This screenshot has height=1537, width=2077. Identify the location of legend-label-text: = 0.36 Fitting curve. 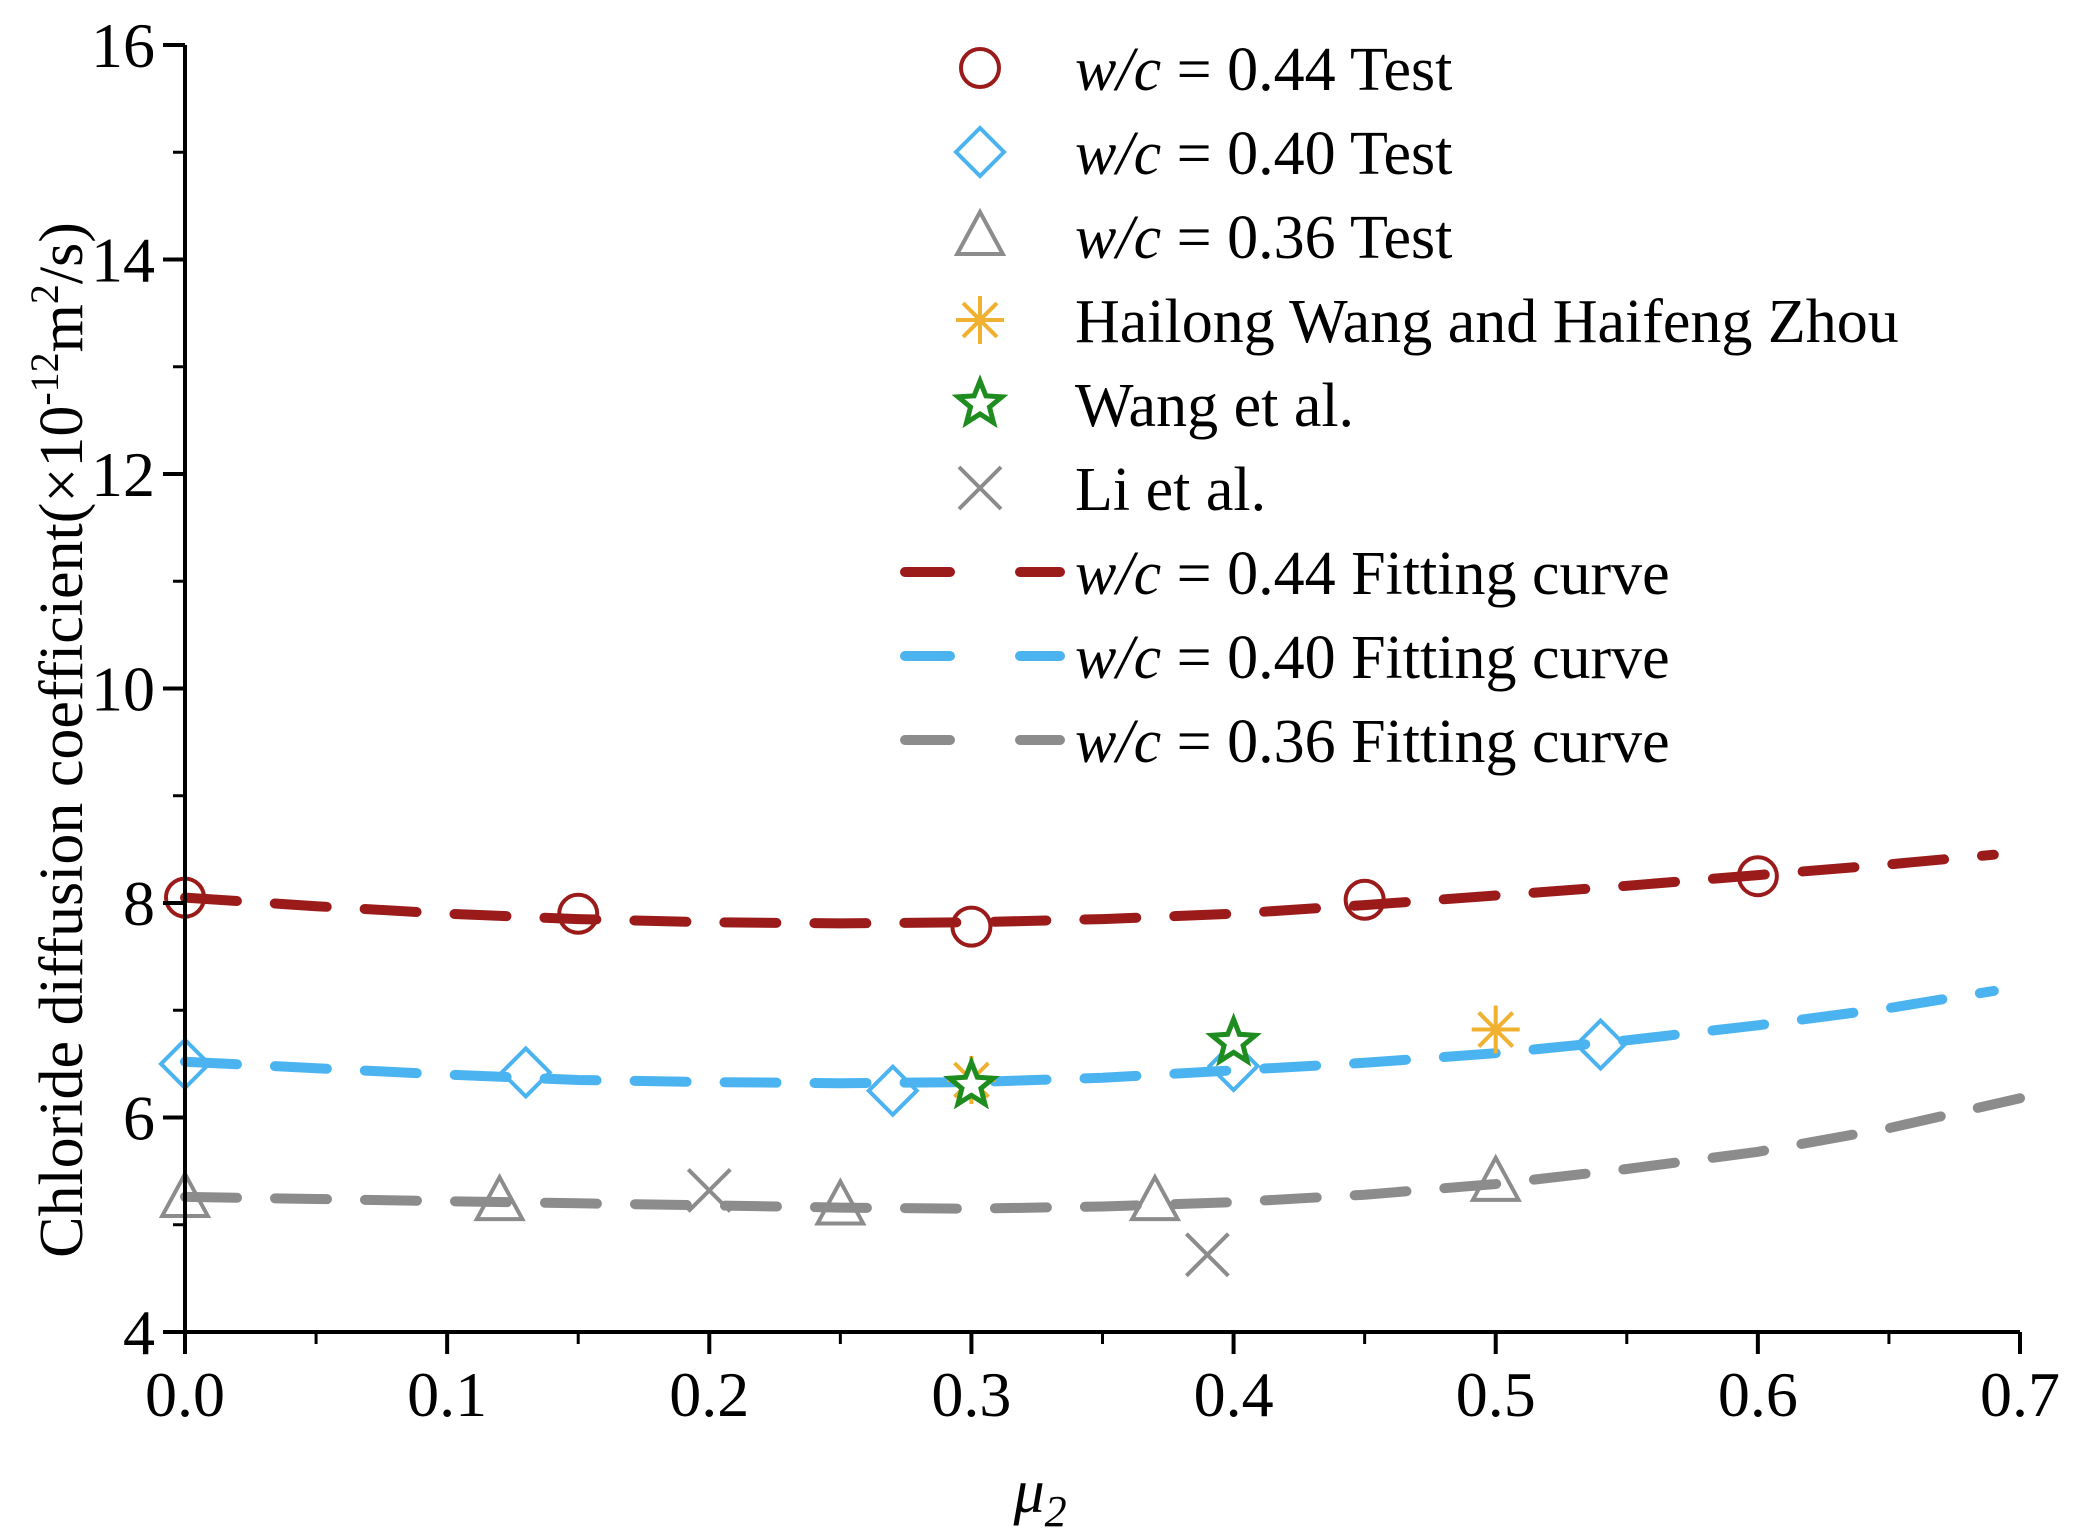
(1415, 742).